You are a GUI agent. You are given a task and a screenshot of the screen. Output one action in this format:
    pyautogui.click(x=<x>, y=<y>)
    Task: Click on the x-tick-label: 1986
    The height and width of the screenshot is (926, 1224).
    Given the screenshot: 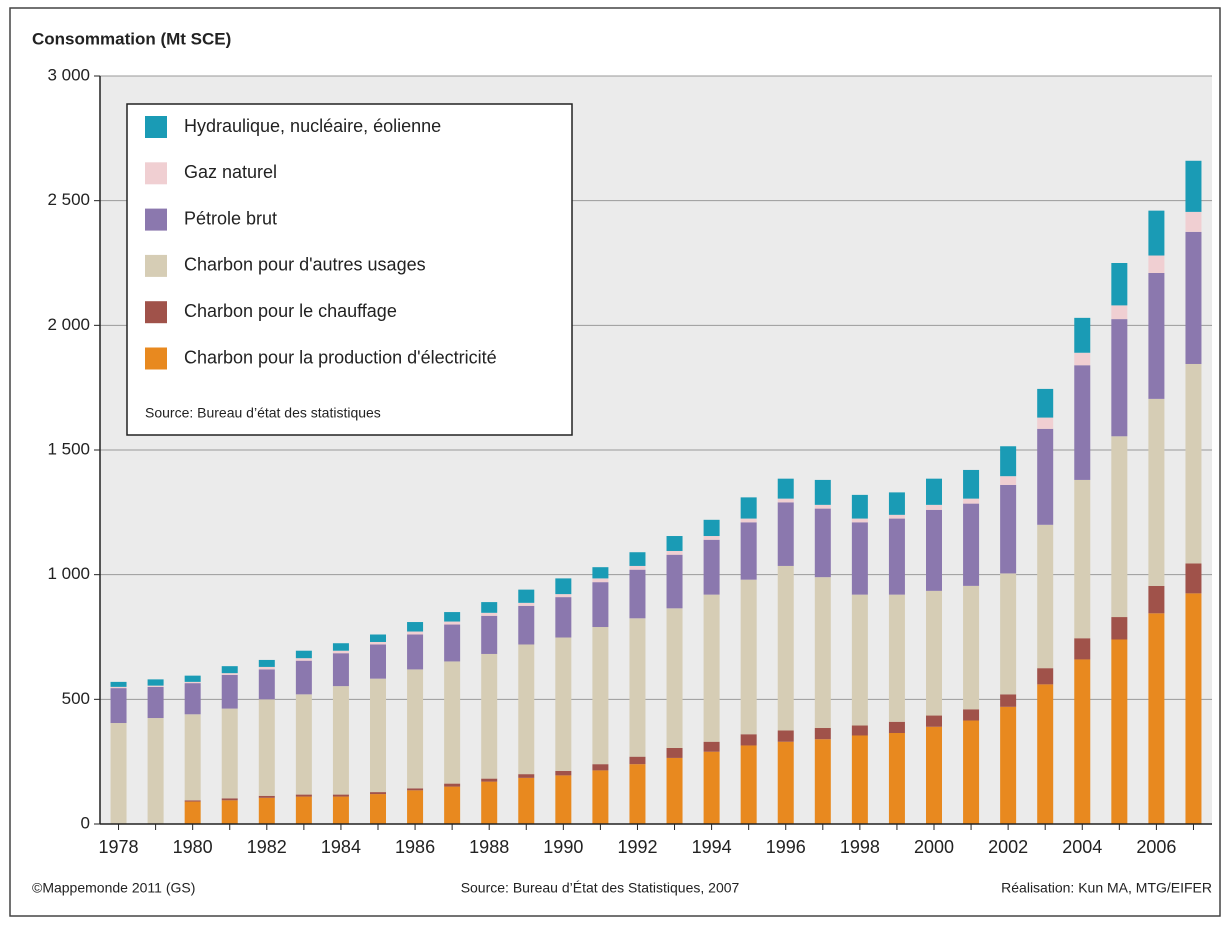 What is the action you would take?
    pyautogui.click(x=415, y=847)
    